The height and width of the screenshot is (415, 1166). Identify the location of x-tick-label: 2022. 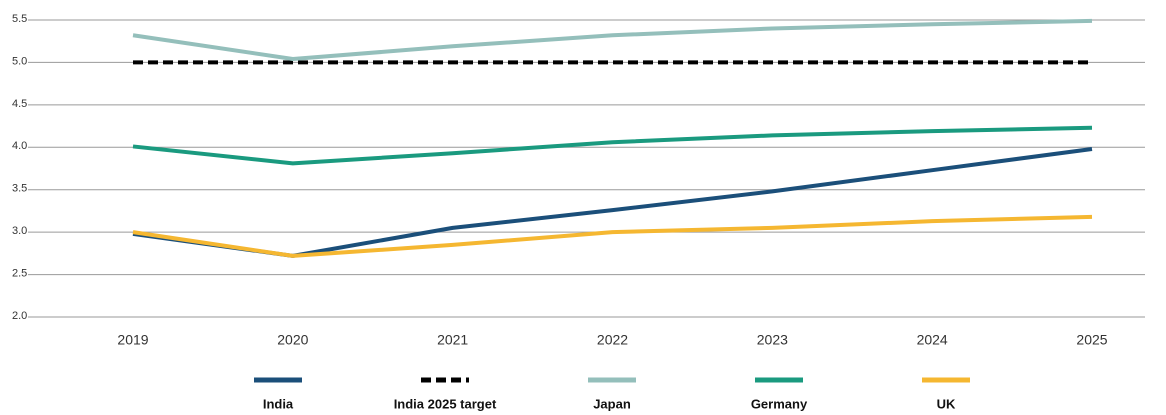
(612, 340).